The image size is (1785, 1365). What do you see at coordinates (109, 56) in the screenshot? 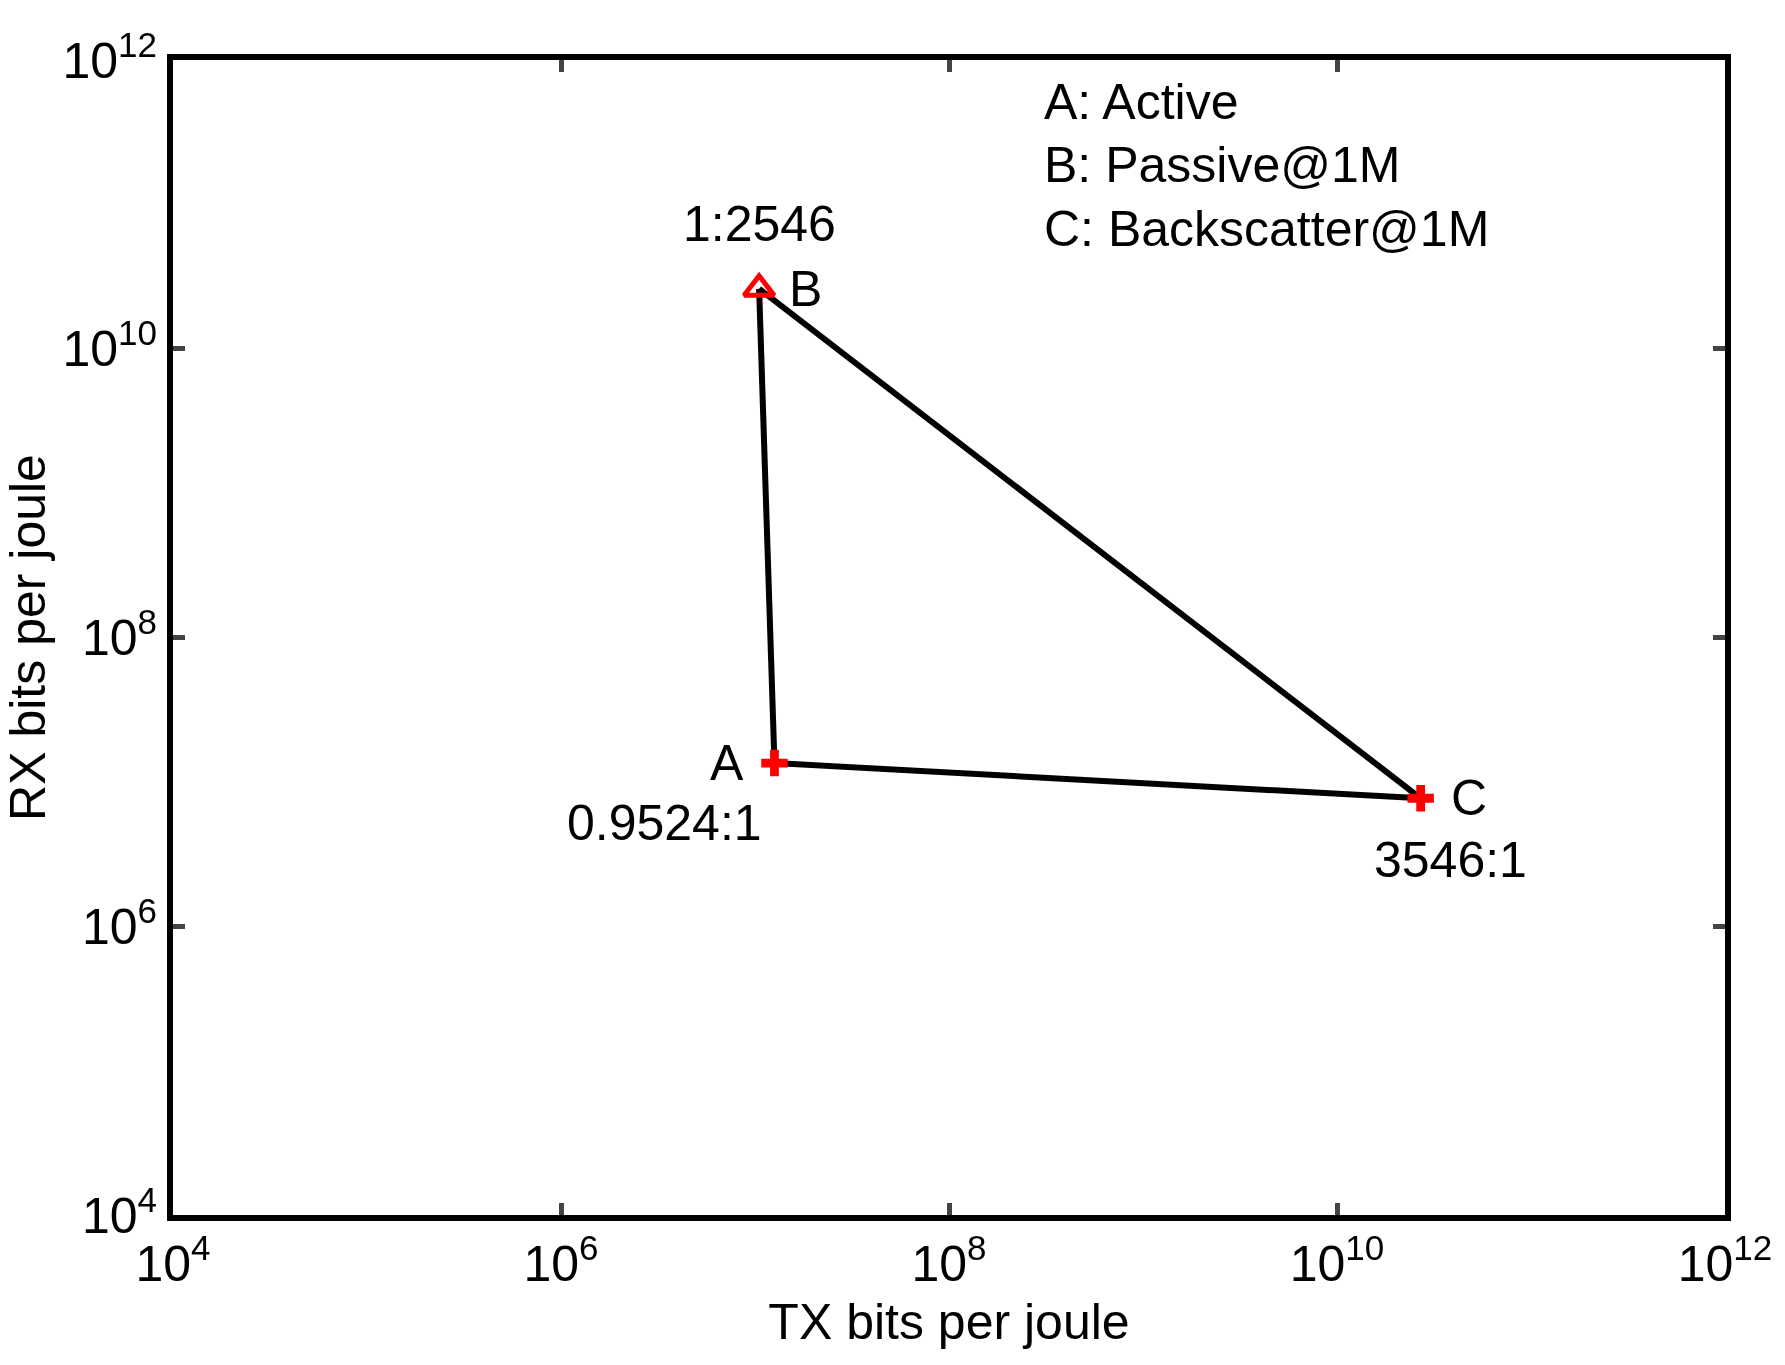
I see `y-tick-label: 10$^{12}$` at bounding box center [109, 56].